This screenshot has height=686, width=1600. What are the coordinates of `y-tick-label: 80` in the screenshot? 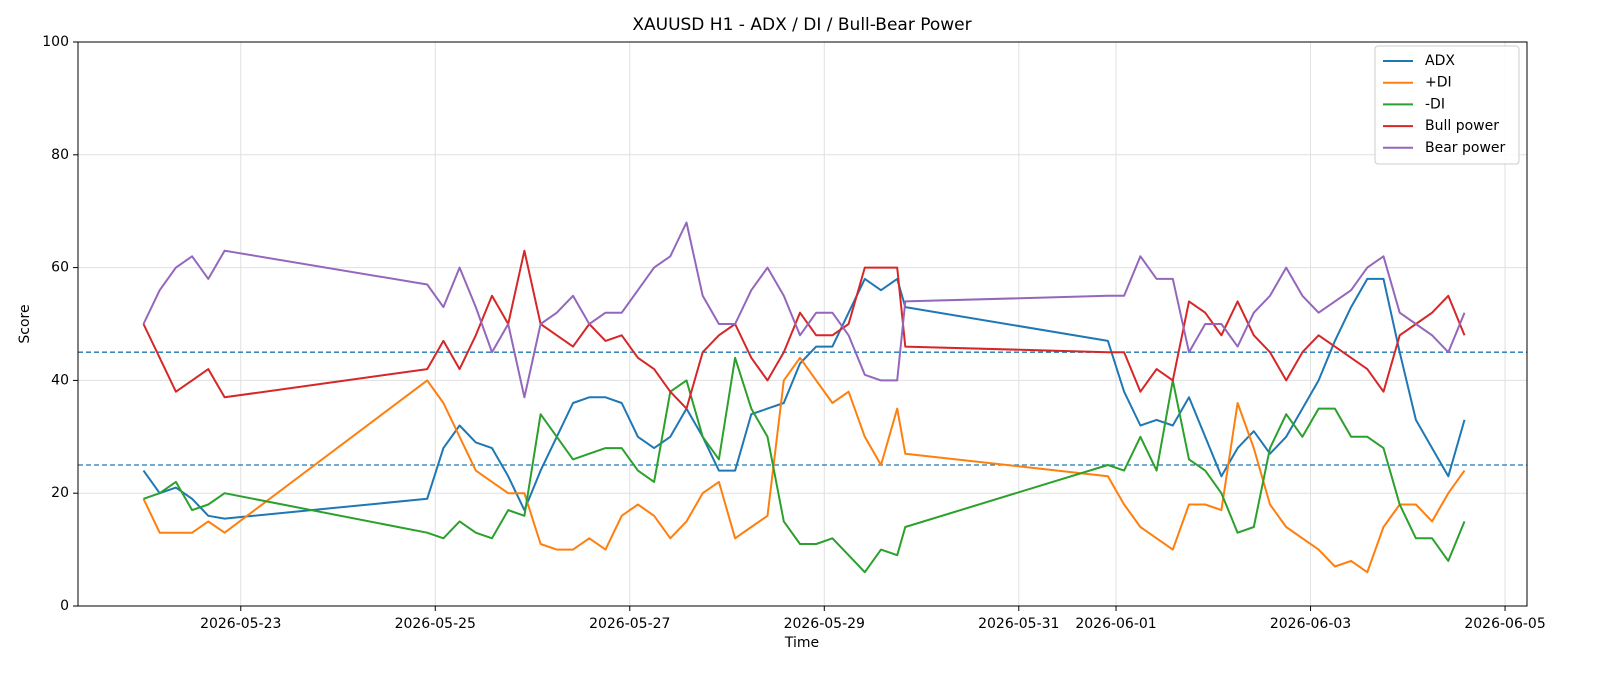 It's located at (60, 155).